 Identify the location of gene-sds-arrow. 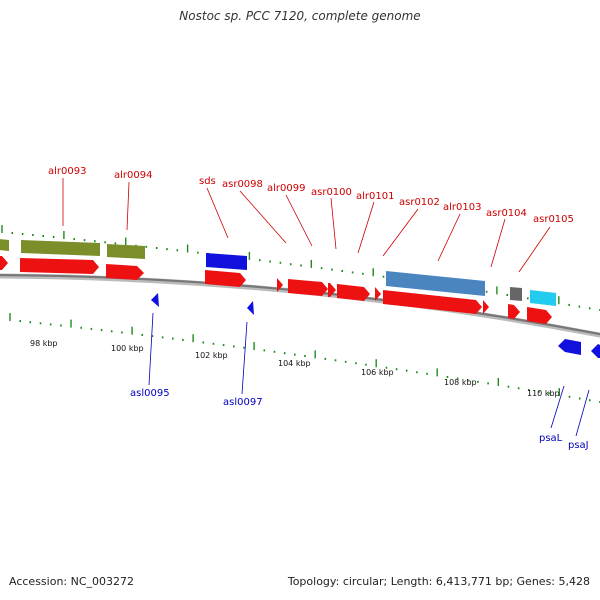
(225, 278).